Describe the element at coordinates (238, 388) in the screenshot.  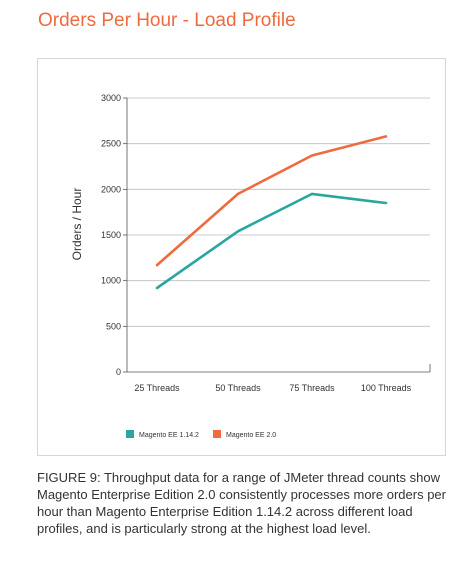
I see `x-tick-label: 50 Threads` at that location.